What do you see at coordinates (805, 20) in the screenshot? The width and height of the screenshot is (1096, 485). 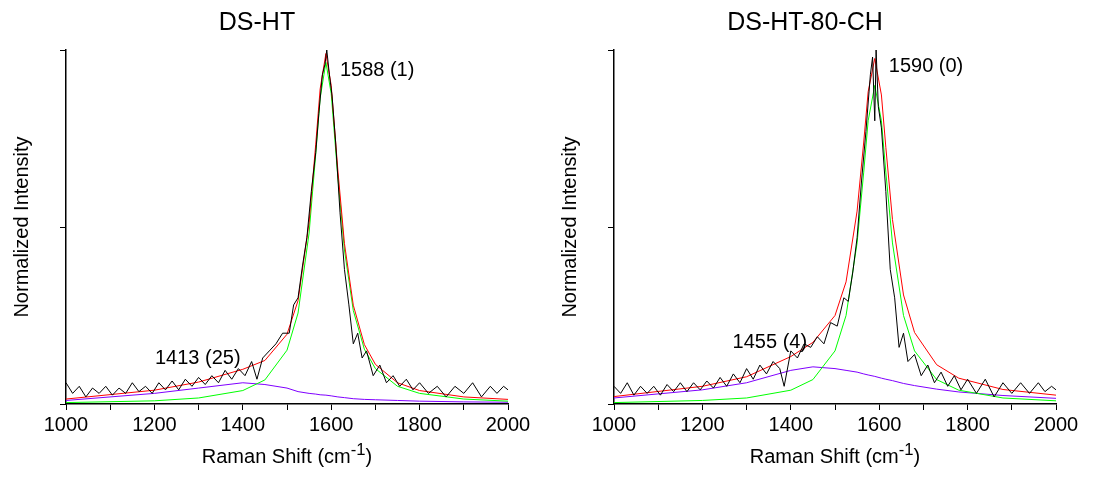 I see `chart-title: DS-HT-80-CH` at bounding box center [805, 20].